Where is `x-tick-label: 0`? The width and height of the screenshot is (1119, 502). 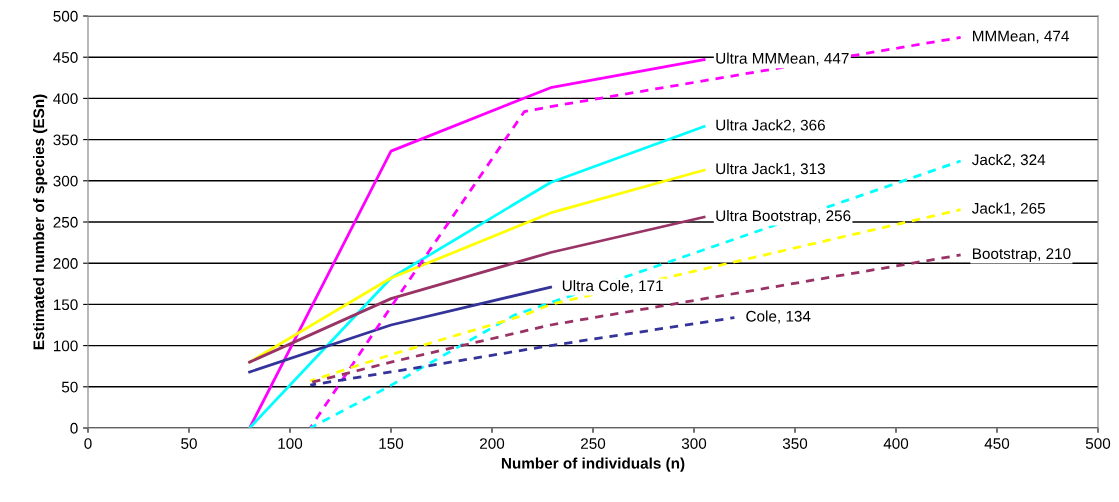
x-tick-label: 0 is located at coordinates (88, 443).